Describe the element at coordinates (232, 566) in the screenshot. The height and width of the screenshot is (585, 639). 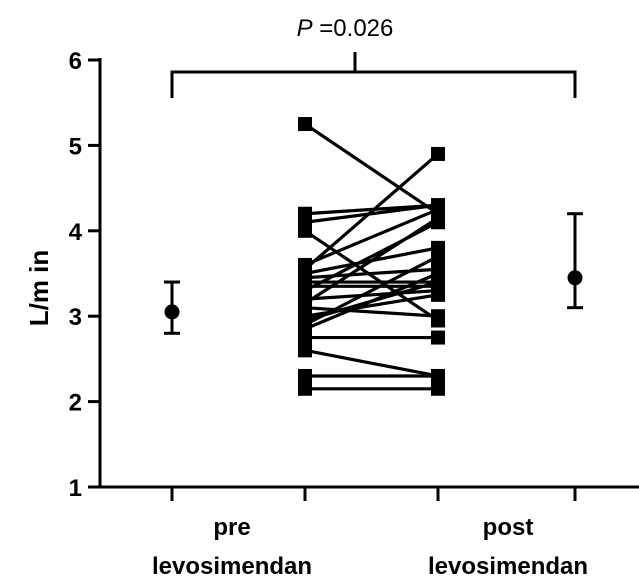
I see `category-label-pre-line2: levosimendan` at that location.